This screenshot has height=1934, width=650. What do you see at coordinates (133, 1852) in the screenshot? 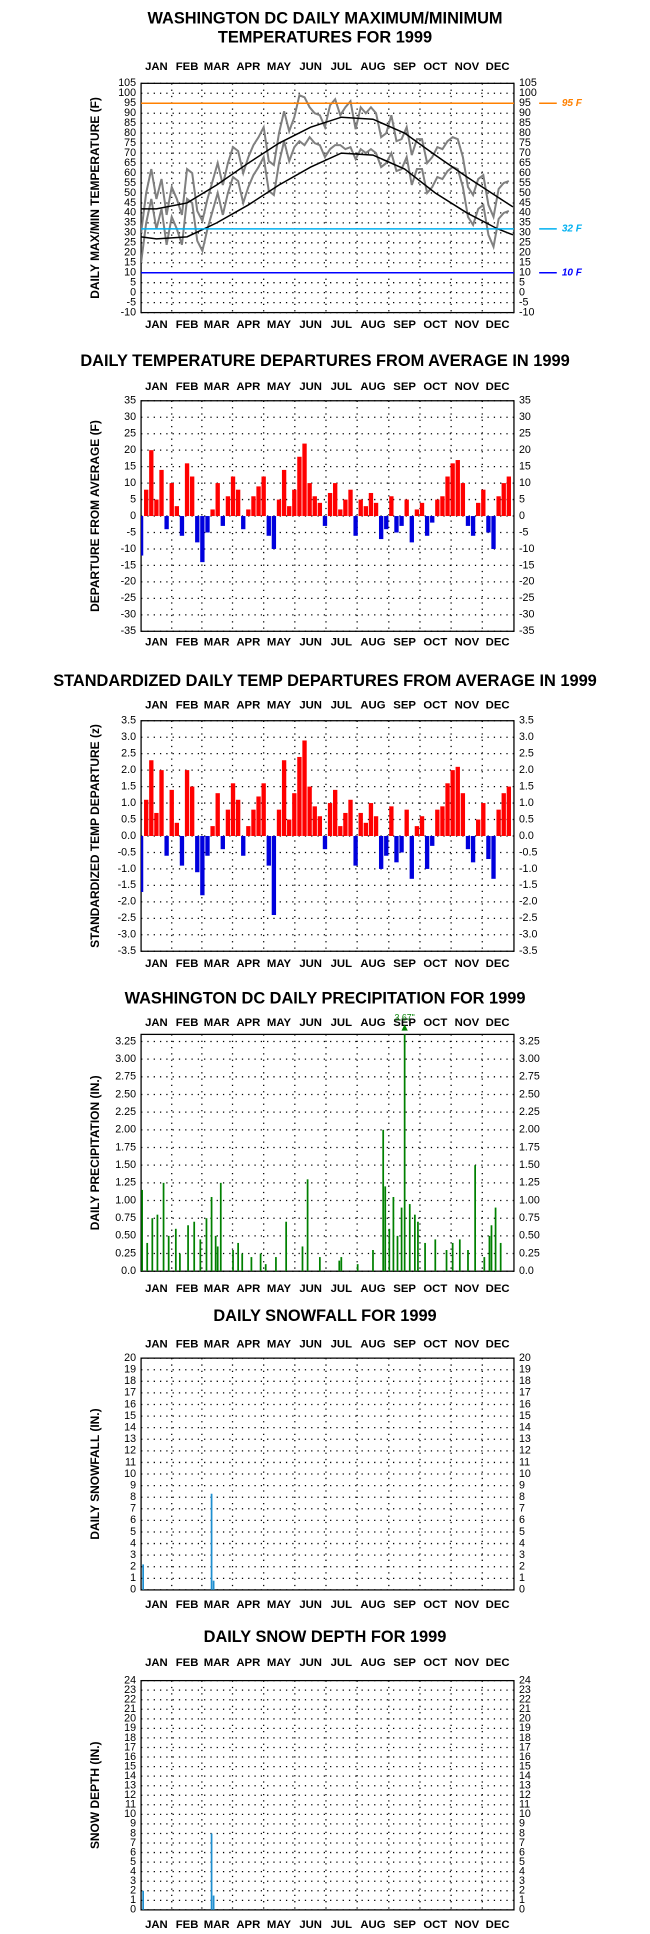
I see `y-tick-label: 6` at bounding box center [133, 1852].